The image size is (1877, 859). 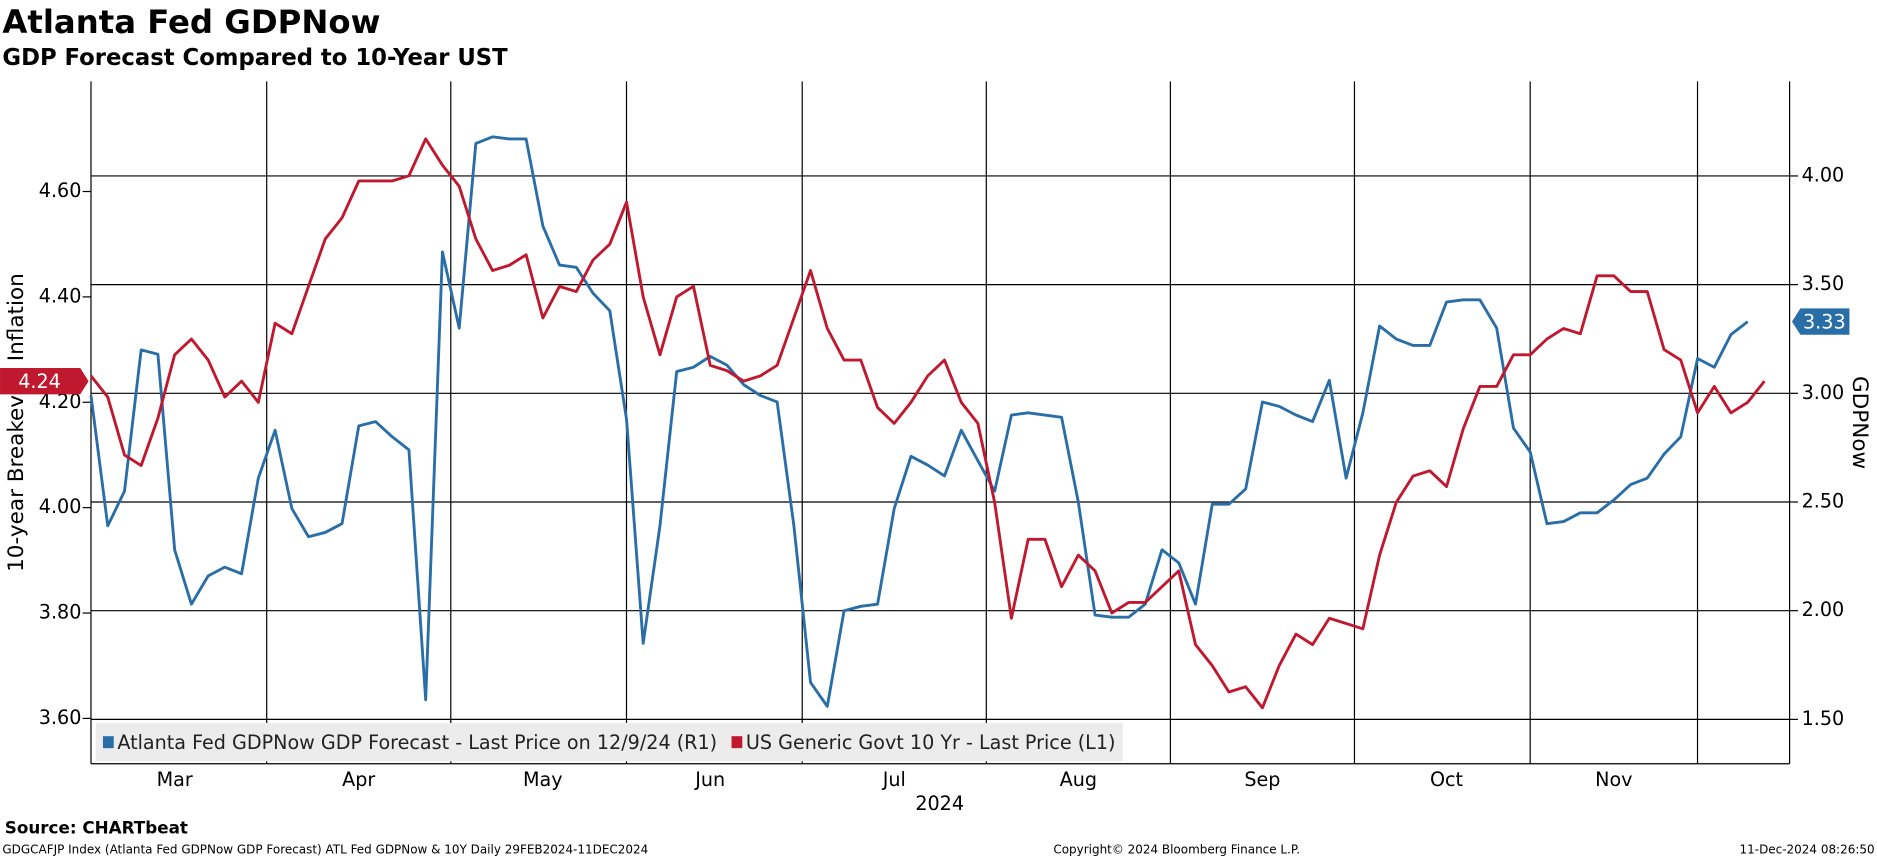 I want to click on footer-center: Copyright© 2024 Bloomberg Finance L.P., so click(x=1176, y=849).